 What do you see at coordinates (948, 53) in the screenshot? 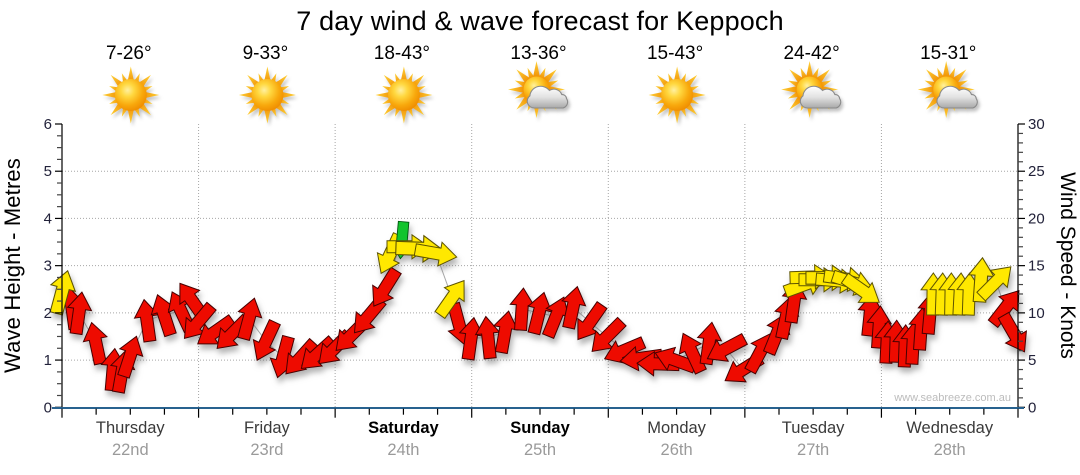
I see `svg-text: 15-31°` at bounding box center [948, 53].